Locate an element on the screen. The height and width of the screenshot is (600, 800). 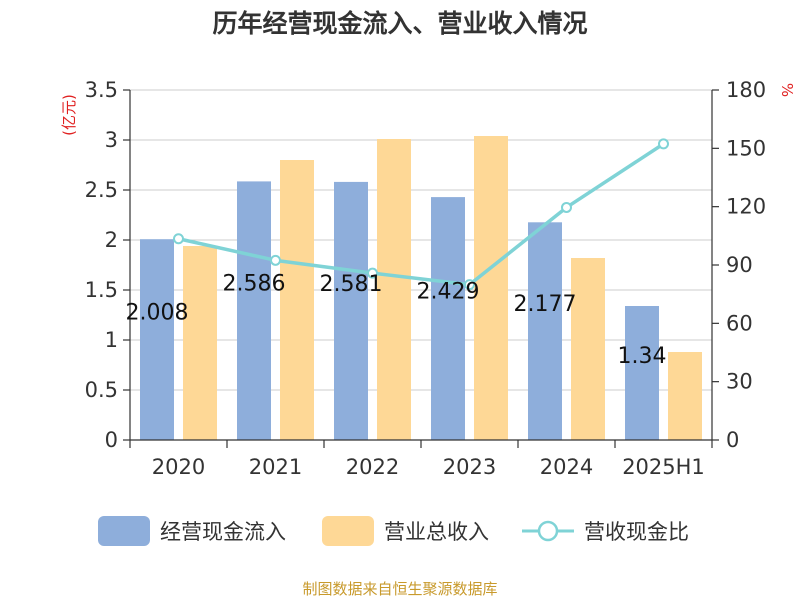
y-left-tick-label: 3.5 is located at coordinates (101, 90).